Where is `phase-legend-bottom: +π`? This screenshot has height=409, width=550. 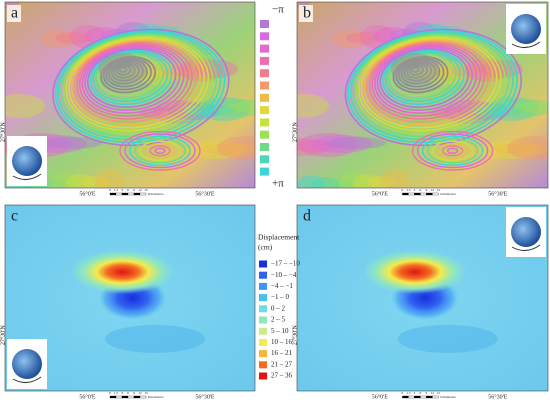
phase-legend-bottom: +π is located at coordinates (278, 184).